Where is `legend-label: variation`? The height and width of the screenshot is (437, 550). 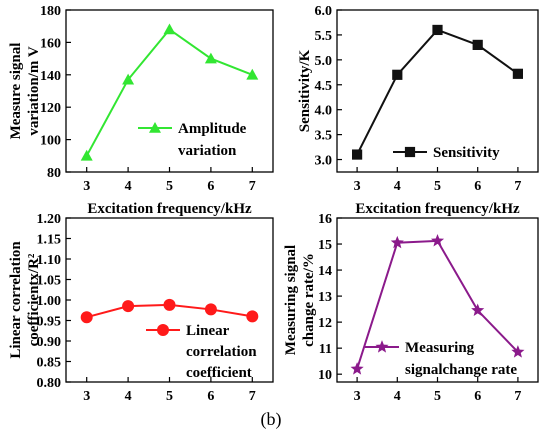 legend-label: variation is located at coordinates (207, 151).